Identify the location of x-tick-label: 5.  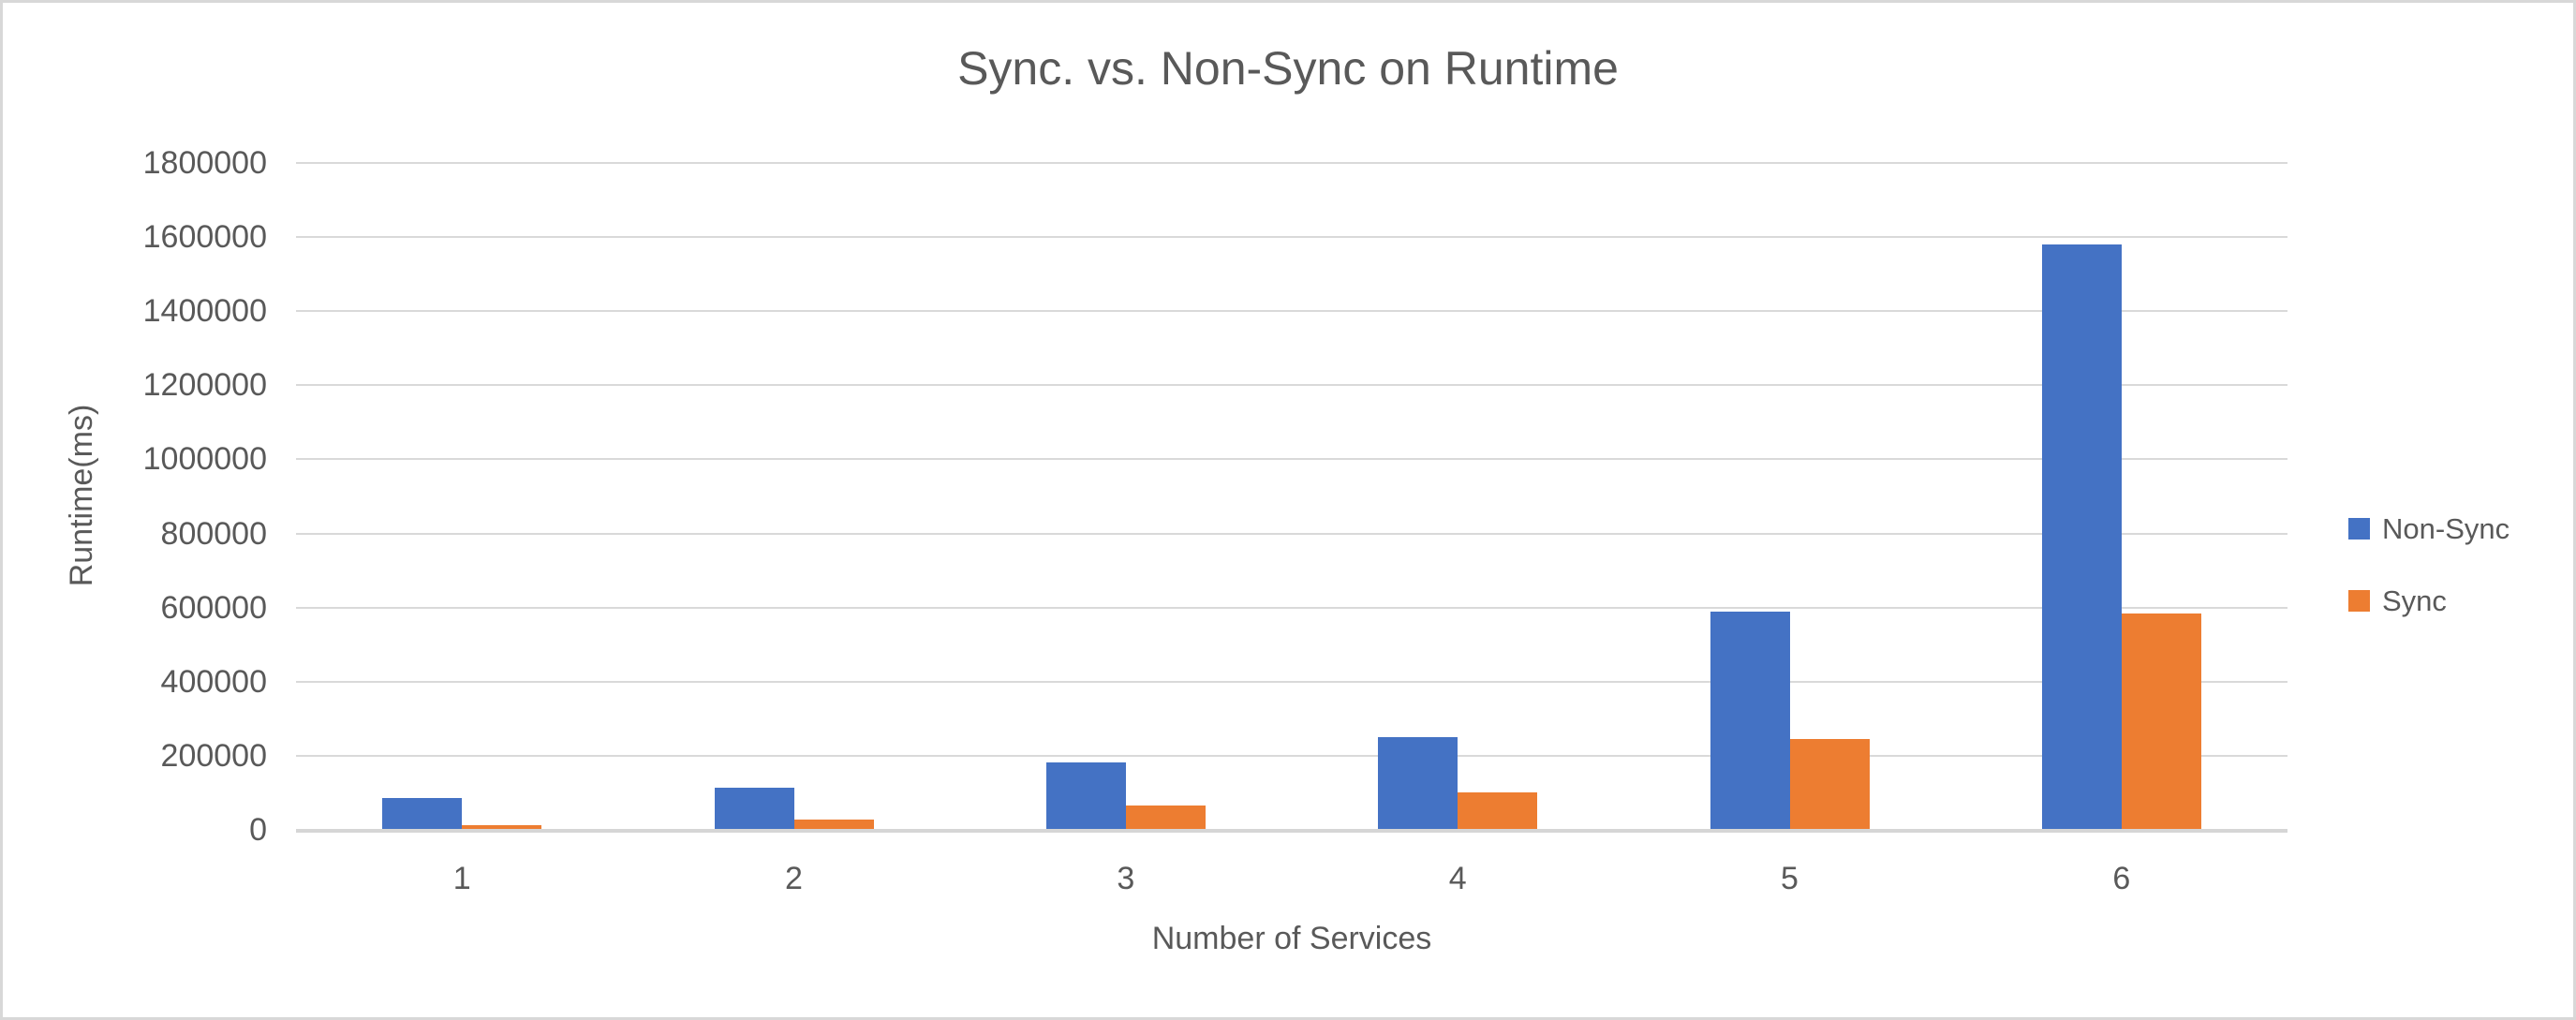
(1790, 878).